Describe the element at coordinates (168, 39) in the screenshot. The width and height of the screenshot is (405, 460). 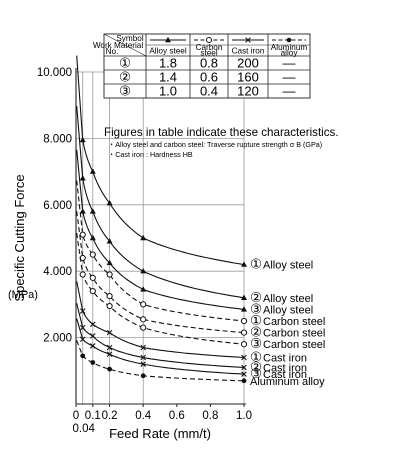
I see `table-symbol-triangle` at that location.